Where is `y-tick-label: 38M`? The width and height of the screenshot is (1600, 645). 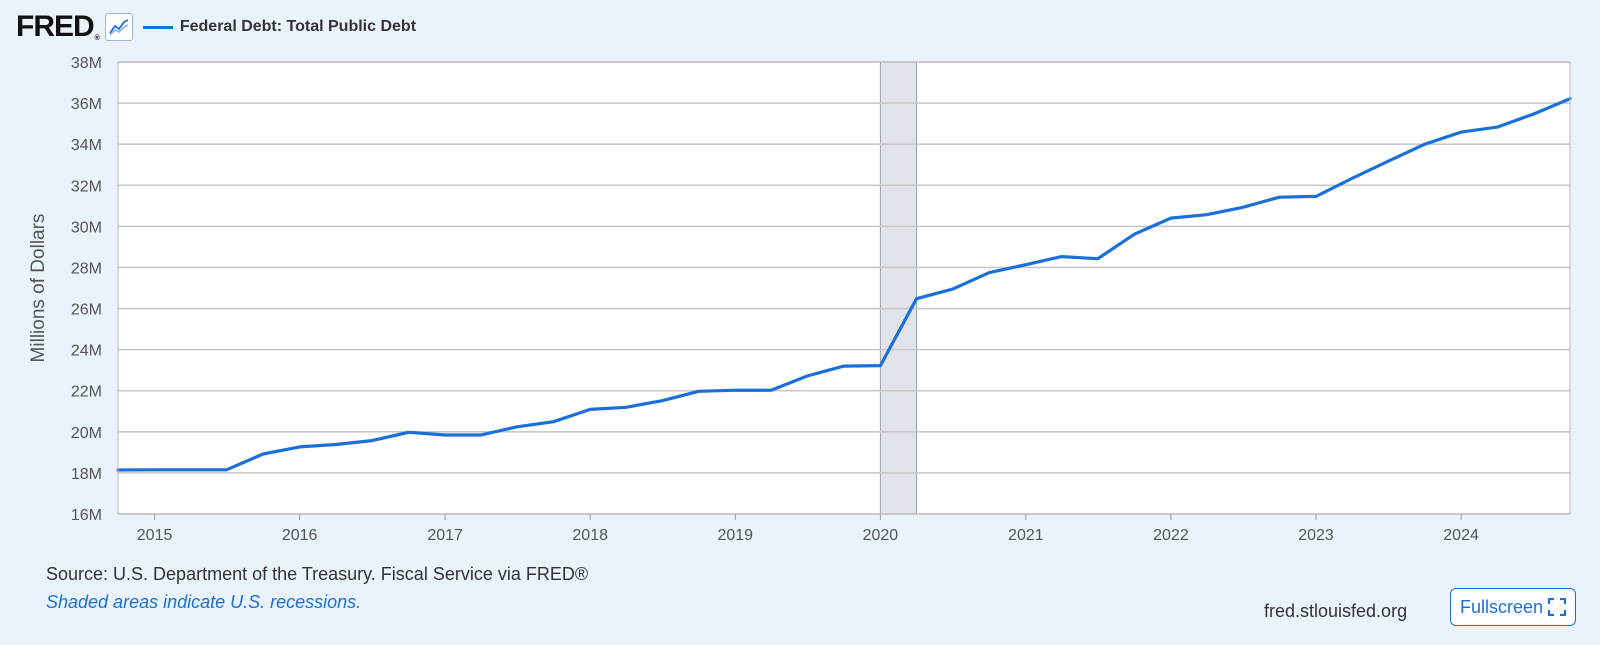 y-tick-label: 38M is located at coordinates (86, 63).